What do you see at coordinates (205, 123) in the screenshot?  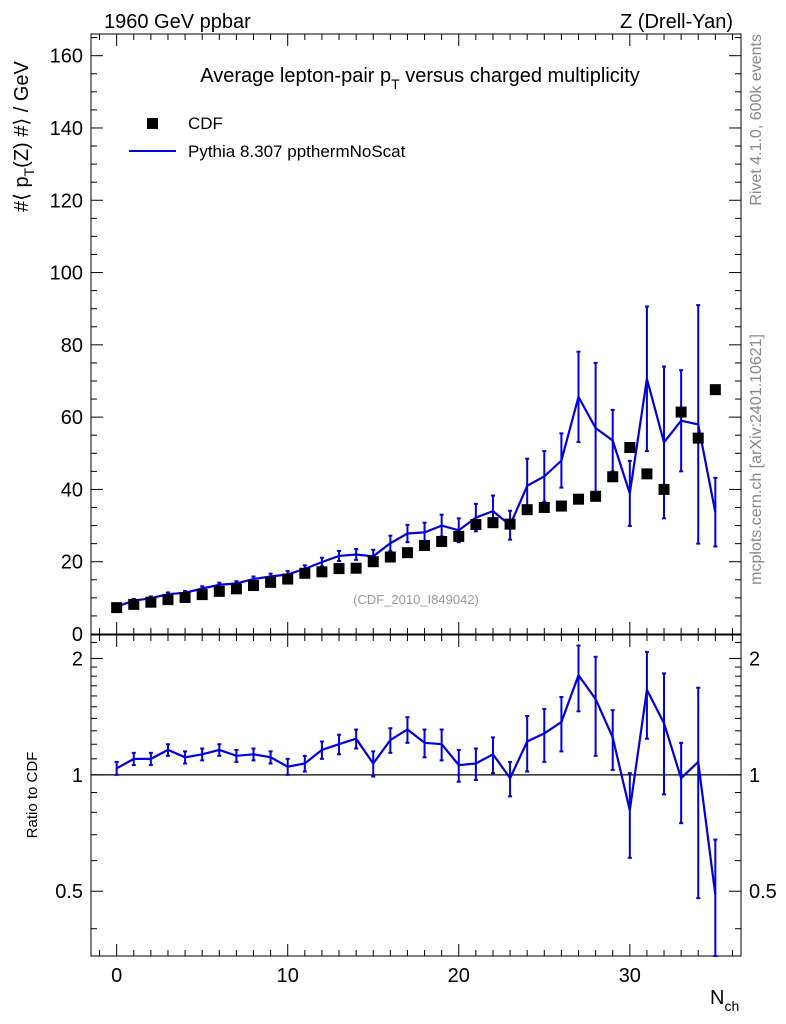 I see `legend-cdf-label: CDF` at bounding box center [205, 123].